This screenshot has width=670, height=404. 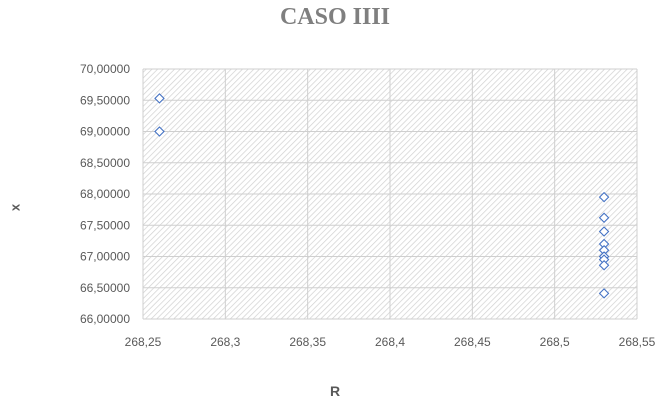 I want to click on y-tick-label: 68,50000, so click(x=105, y=163).